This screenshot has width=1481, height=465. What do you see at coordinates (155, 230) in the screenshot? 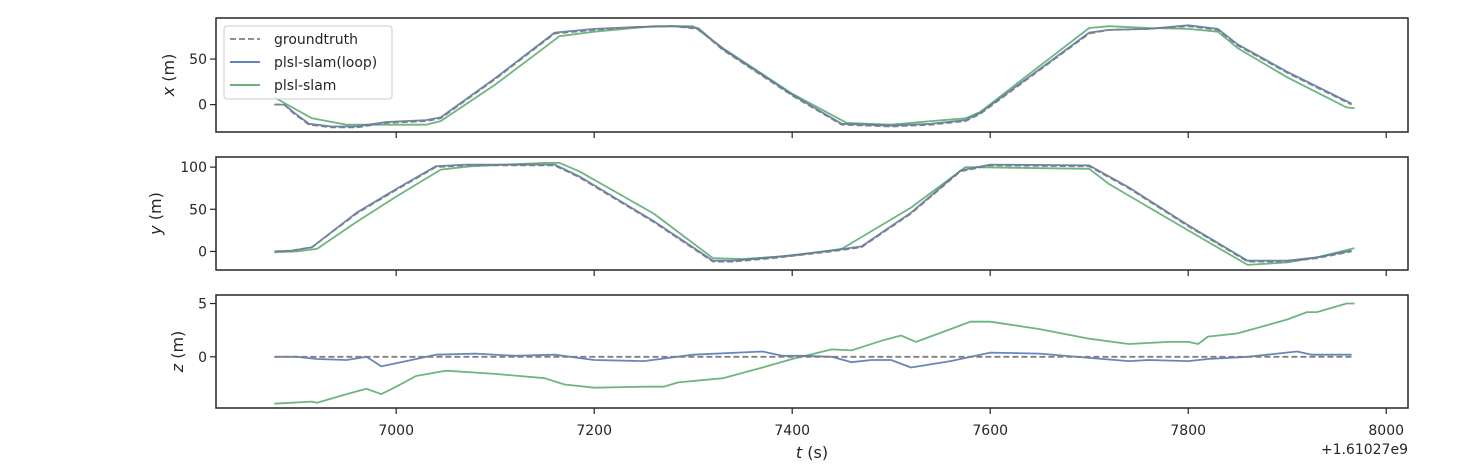
I see `y-axis-label-var: y` at bounding box center [155, 230].